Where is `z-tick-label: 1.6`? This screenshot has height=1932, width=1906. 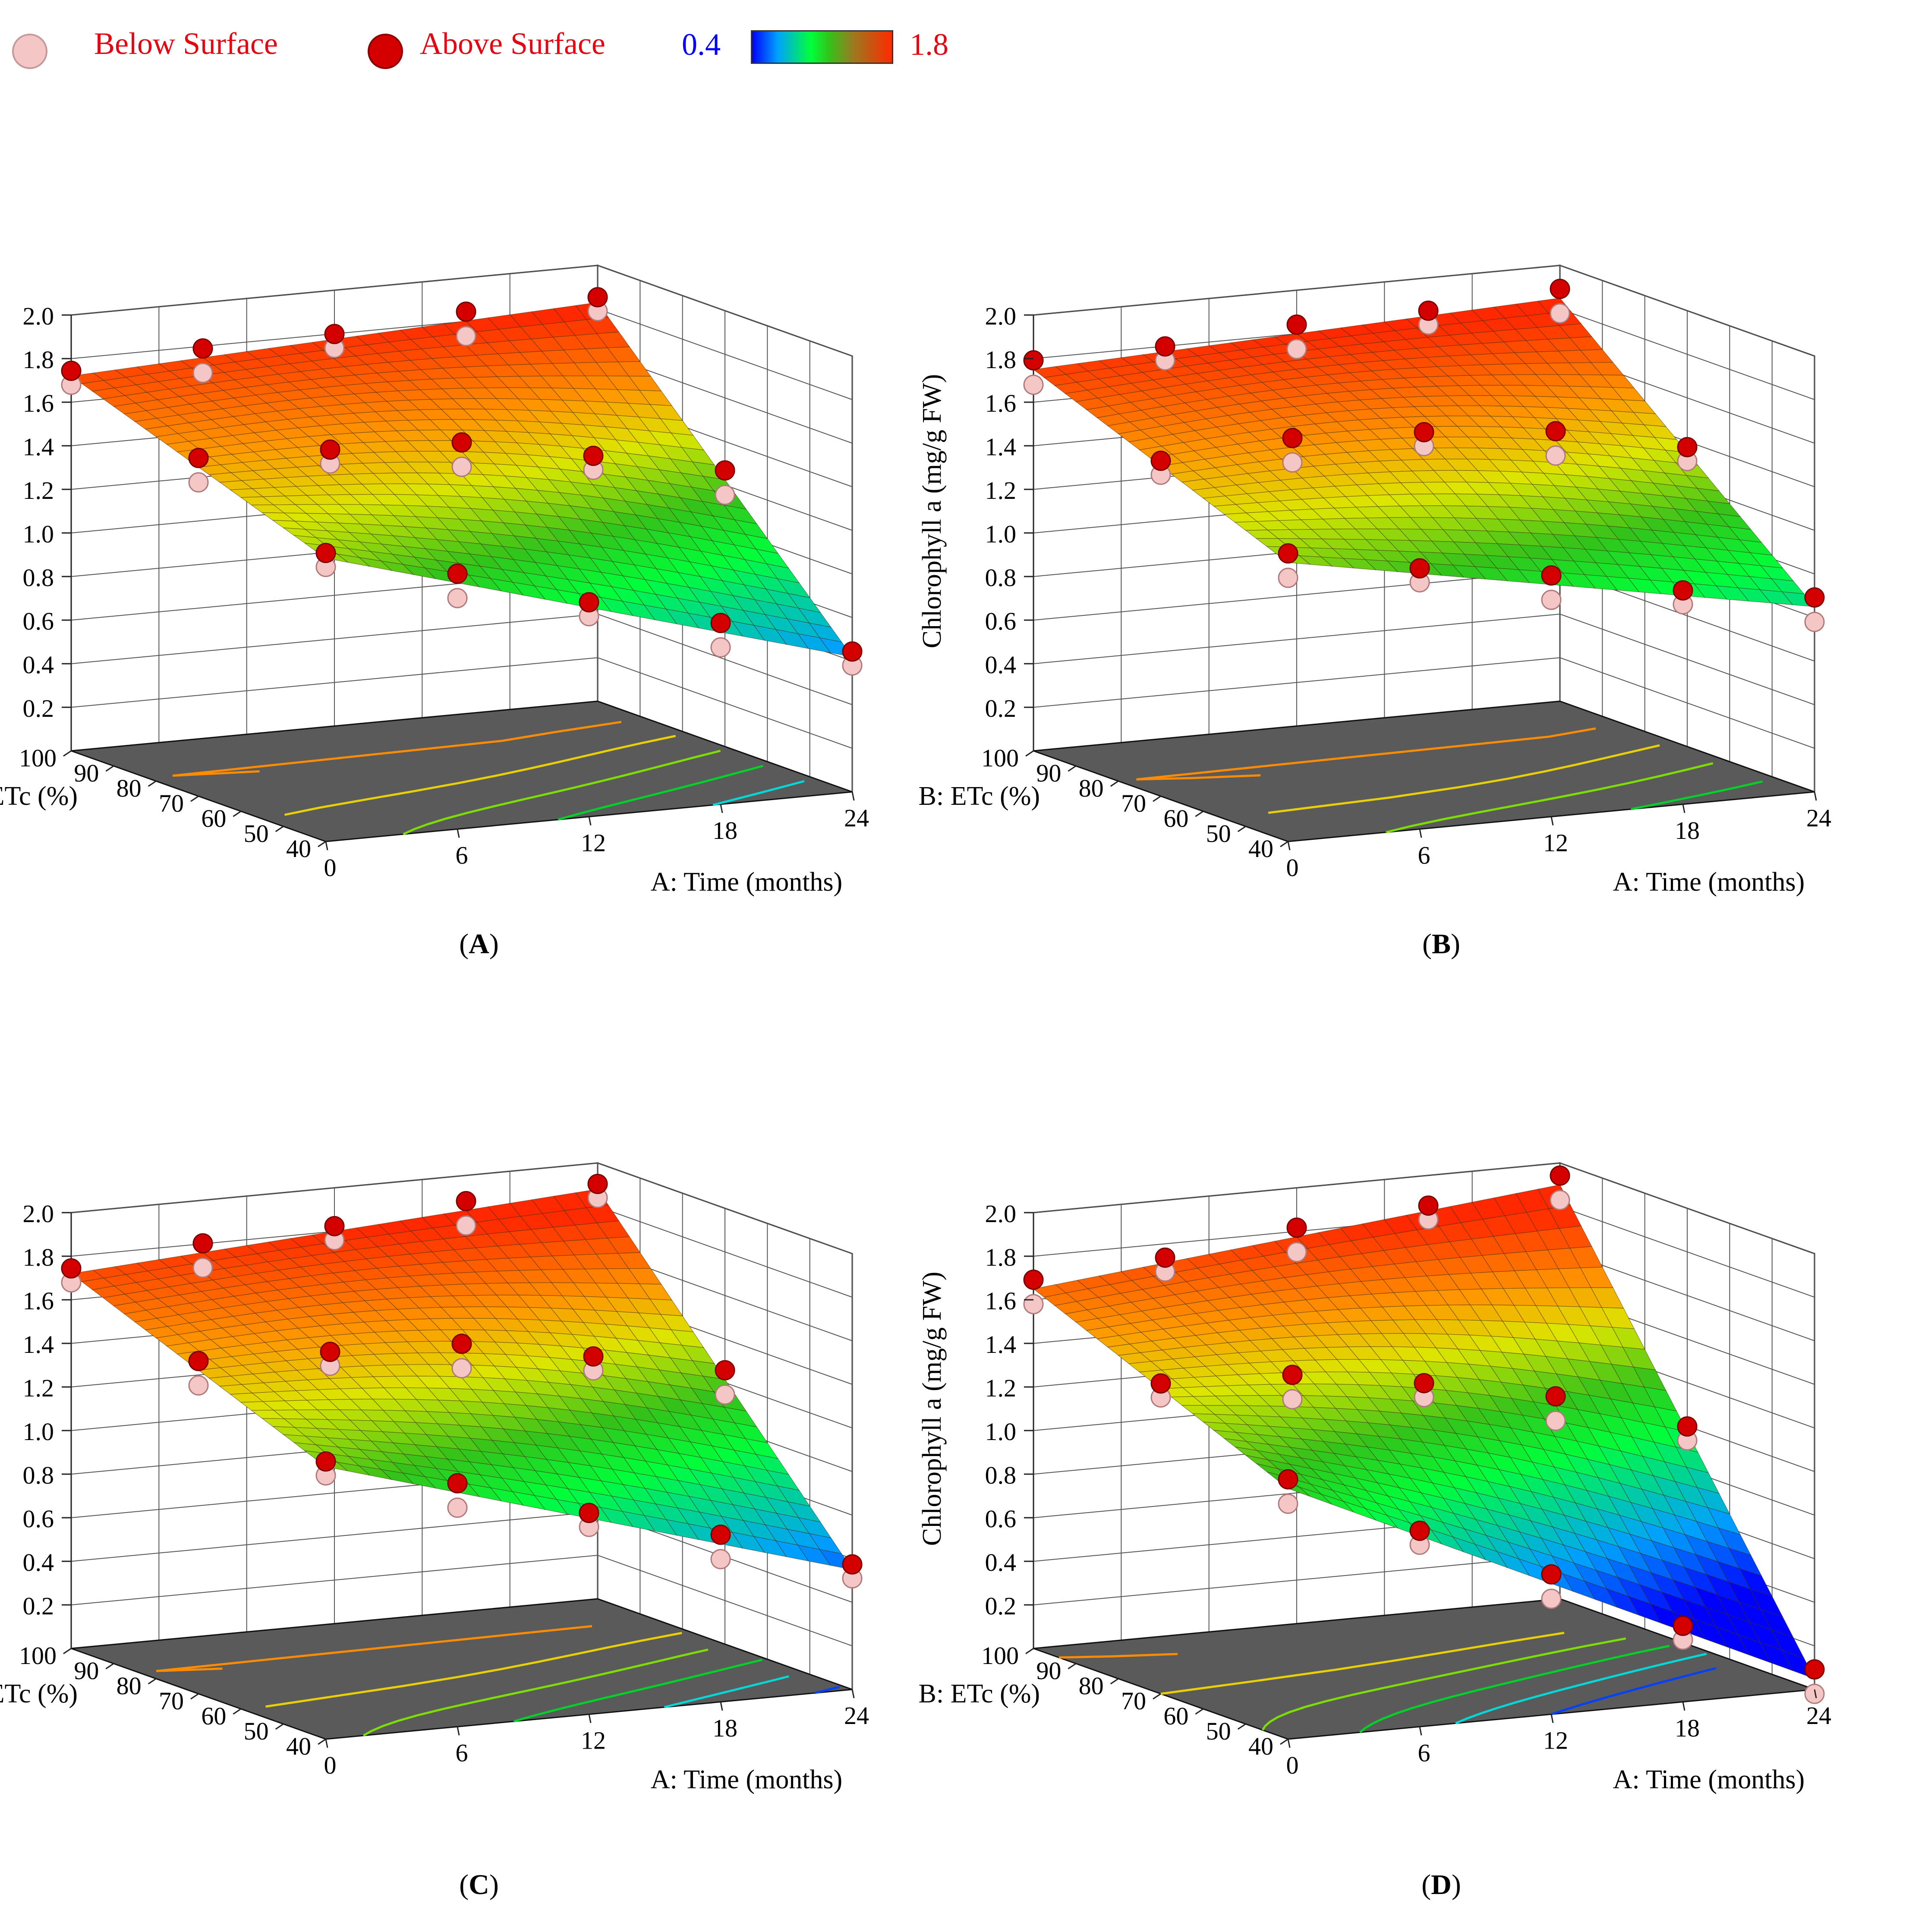
z-tick-label: 1.6 is located at coordinates (38, 403).